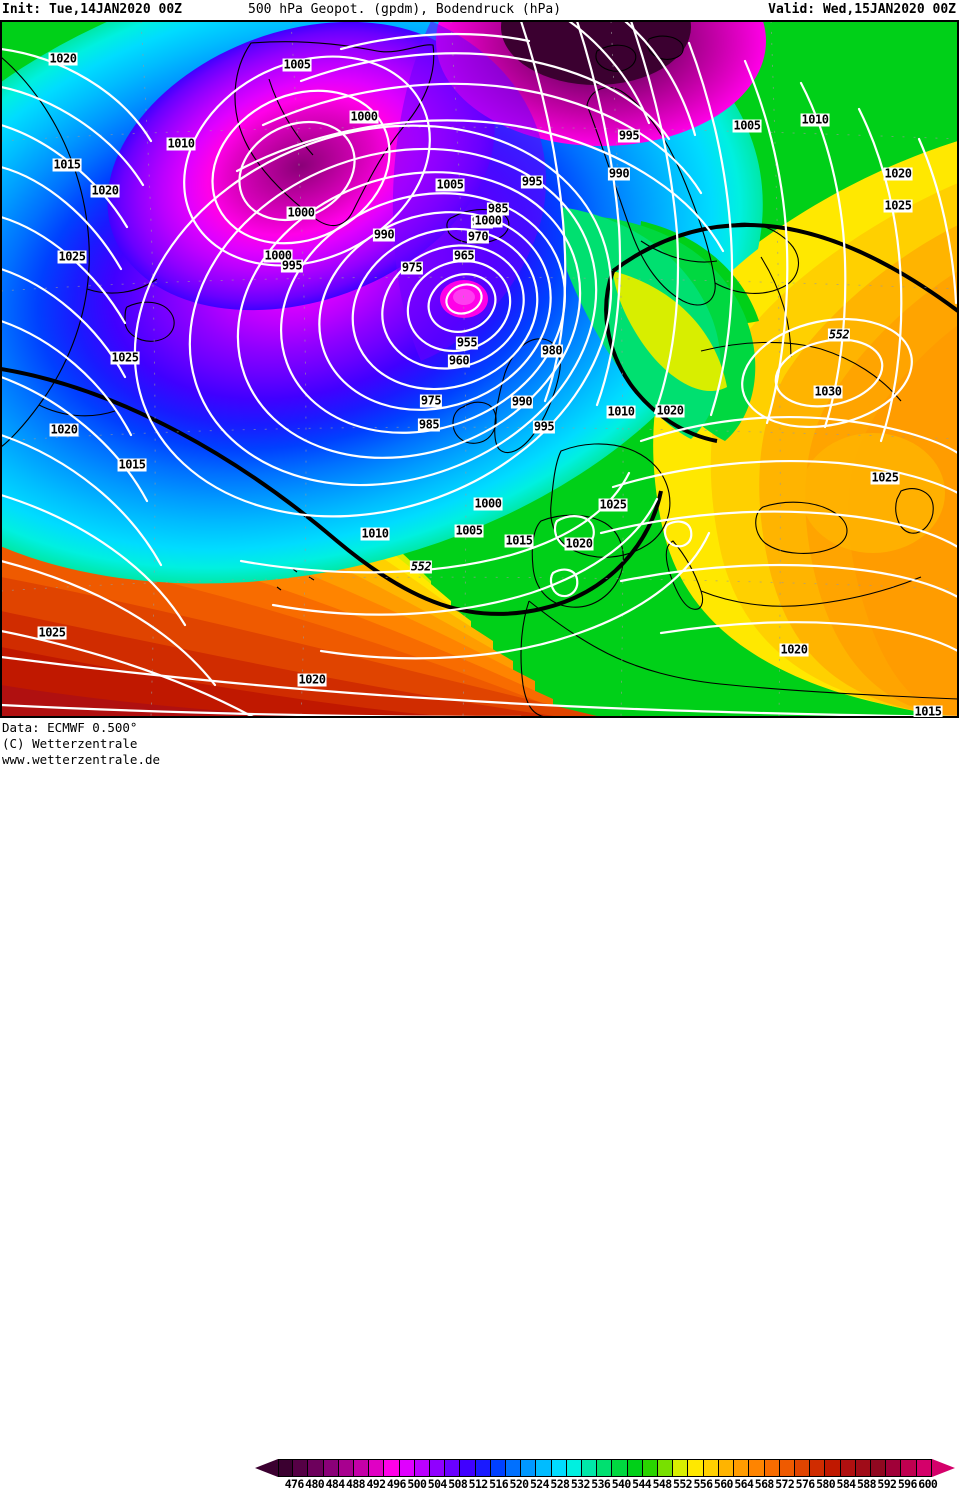  Describe the element at coordinates (467, 342) in the screenshot. I see `isobar-label: 955` at that location.